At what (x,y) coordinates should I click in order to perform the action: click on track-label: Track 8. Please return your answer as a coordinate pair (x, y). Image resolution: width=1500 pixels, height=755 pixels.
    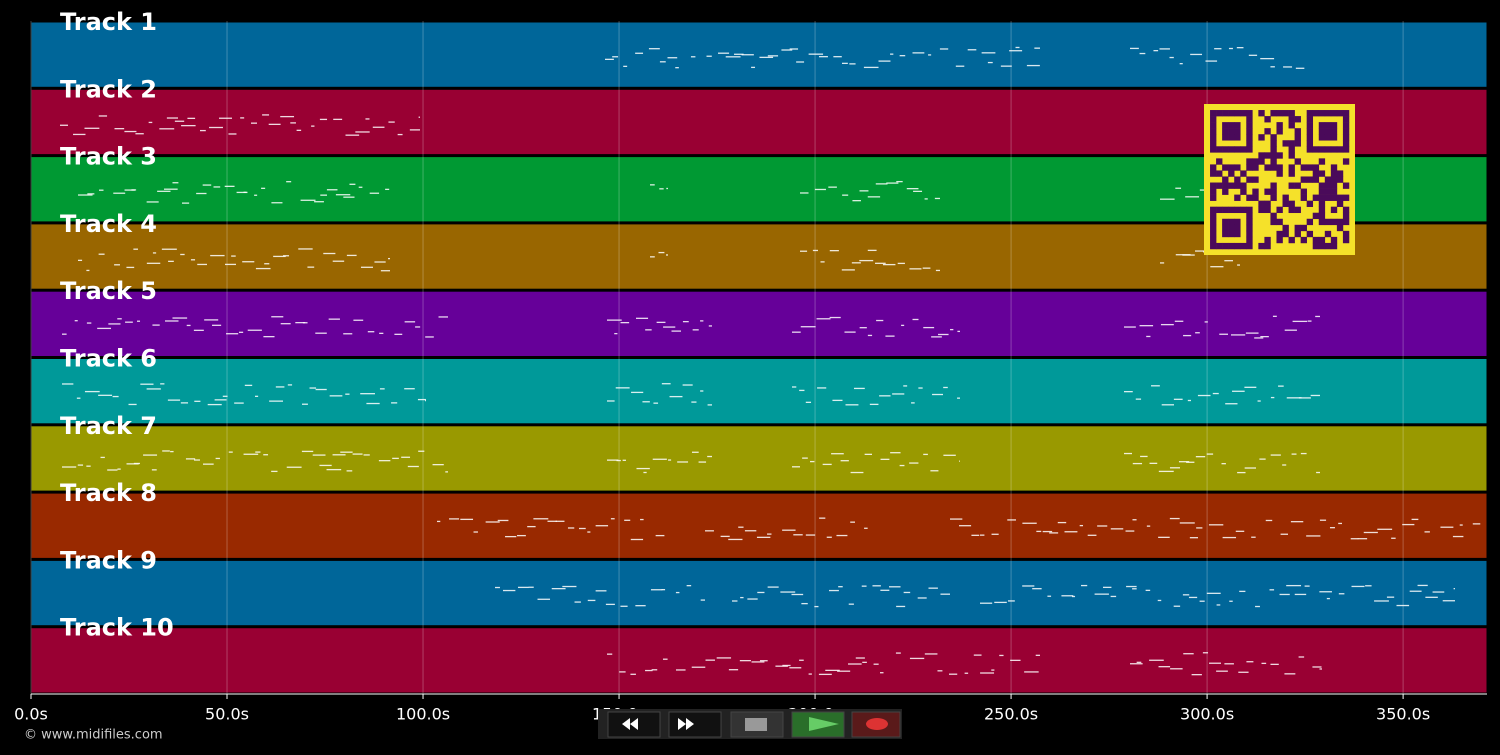
    Looking at the image, I should click on (108, 493).